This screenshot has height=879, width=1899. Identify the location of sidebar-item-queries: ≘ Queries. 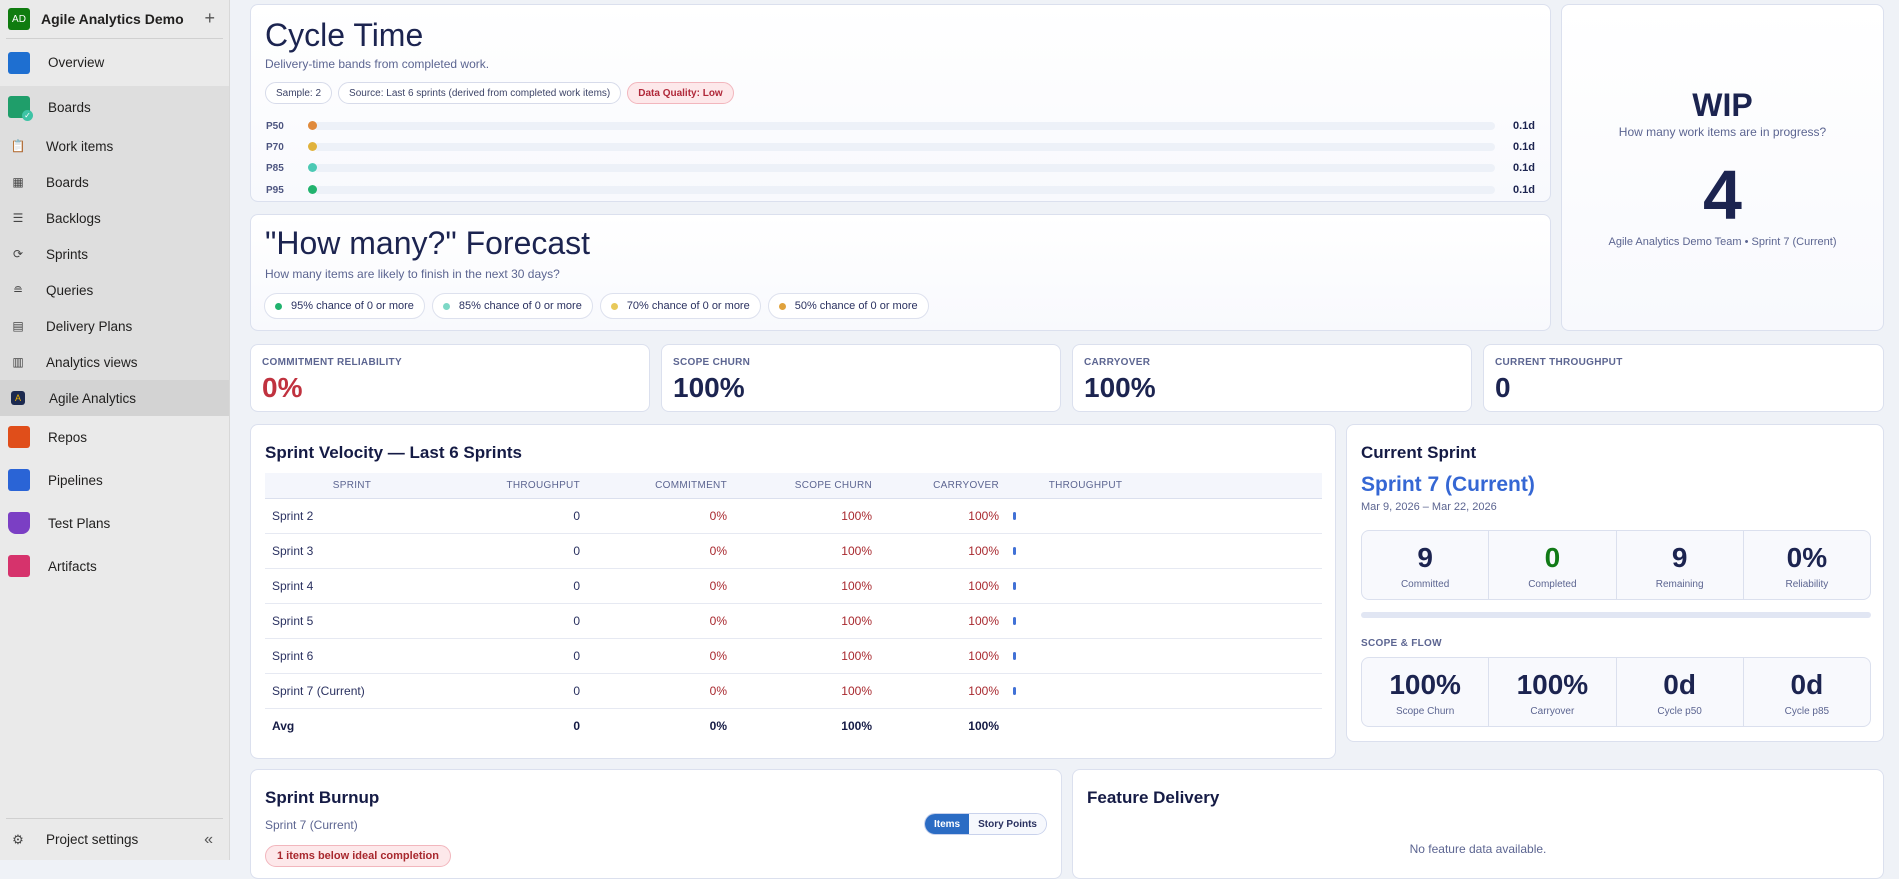
(114, 290).